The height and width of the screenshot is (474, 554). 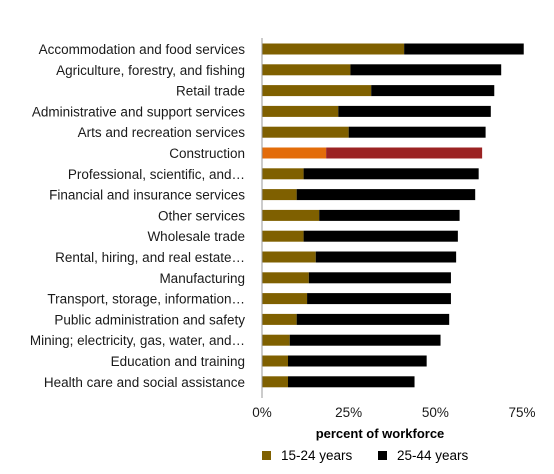 I want to click on bar-15-24-years-accommodation-and-food-services, so click(x=333, y=49).